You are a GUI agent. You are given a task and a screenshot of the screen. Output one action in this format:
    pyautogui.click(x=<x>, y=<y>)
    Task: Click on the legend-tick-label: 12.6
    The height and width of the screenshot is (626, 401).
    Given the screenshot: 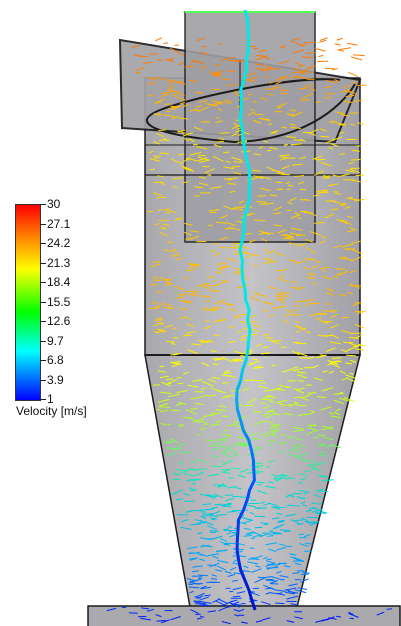 What is the action you would take?
    pyautogui.click(x=59, y=321)
    